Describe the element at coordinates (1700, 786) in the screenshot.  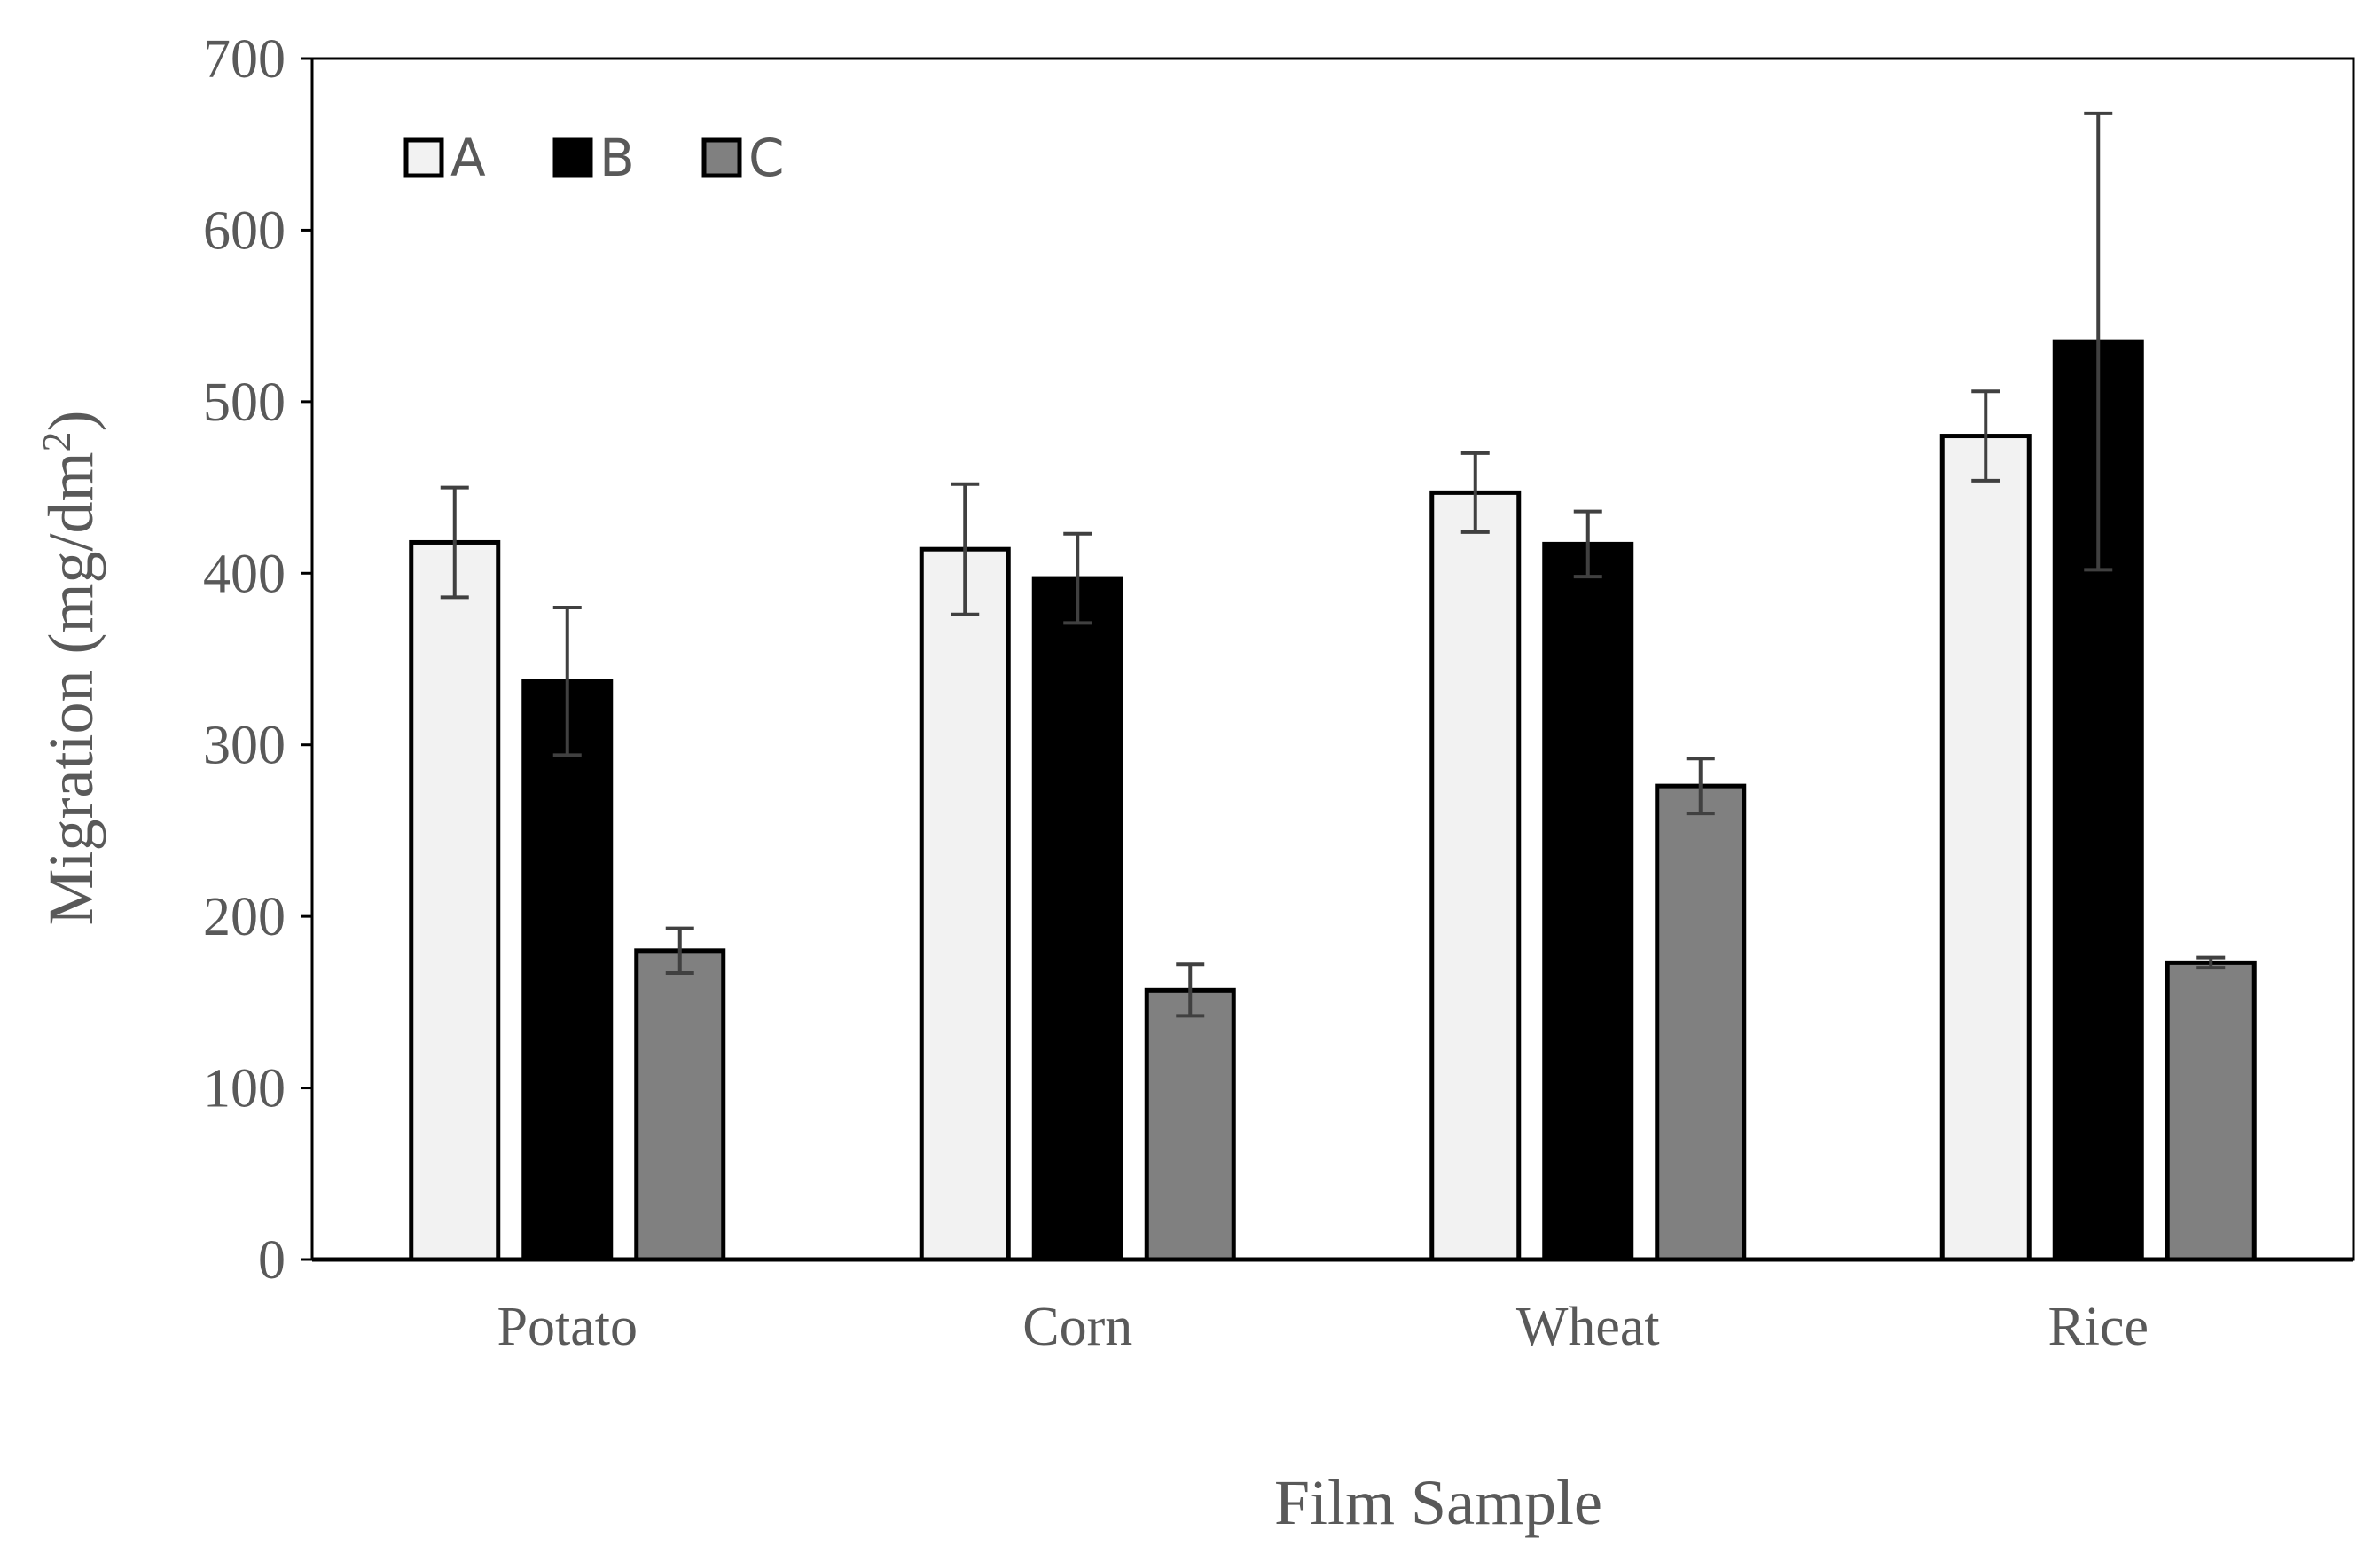
I see `error-bar-C-wheat` at that location.